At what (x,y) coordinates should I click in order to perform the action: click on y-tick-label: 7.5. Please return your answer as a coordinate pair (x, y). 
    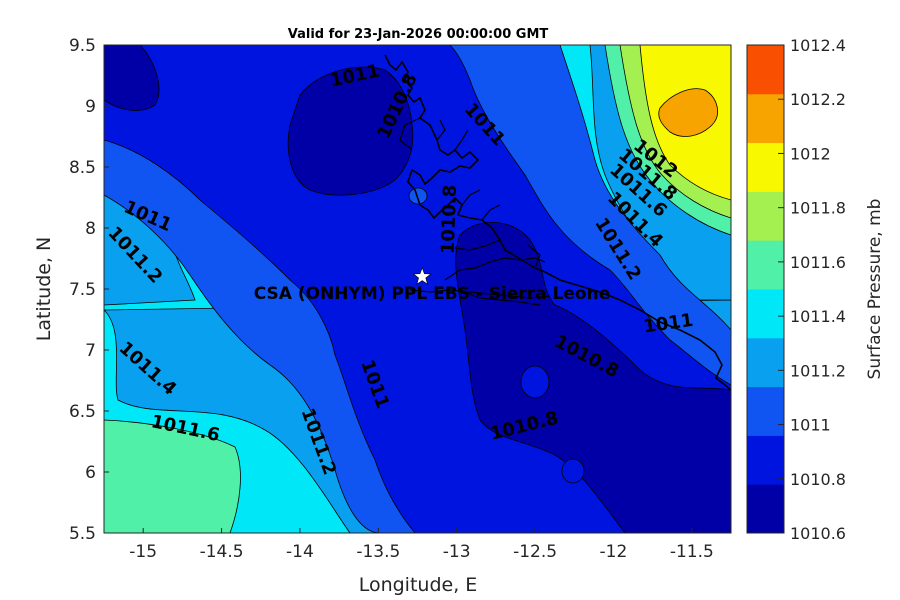
    Looking at the image, I should click on (82, 290).